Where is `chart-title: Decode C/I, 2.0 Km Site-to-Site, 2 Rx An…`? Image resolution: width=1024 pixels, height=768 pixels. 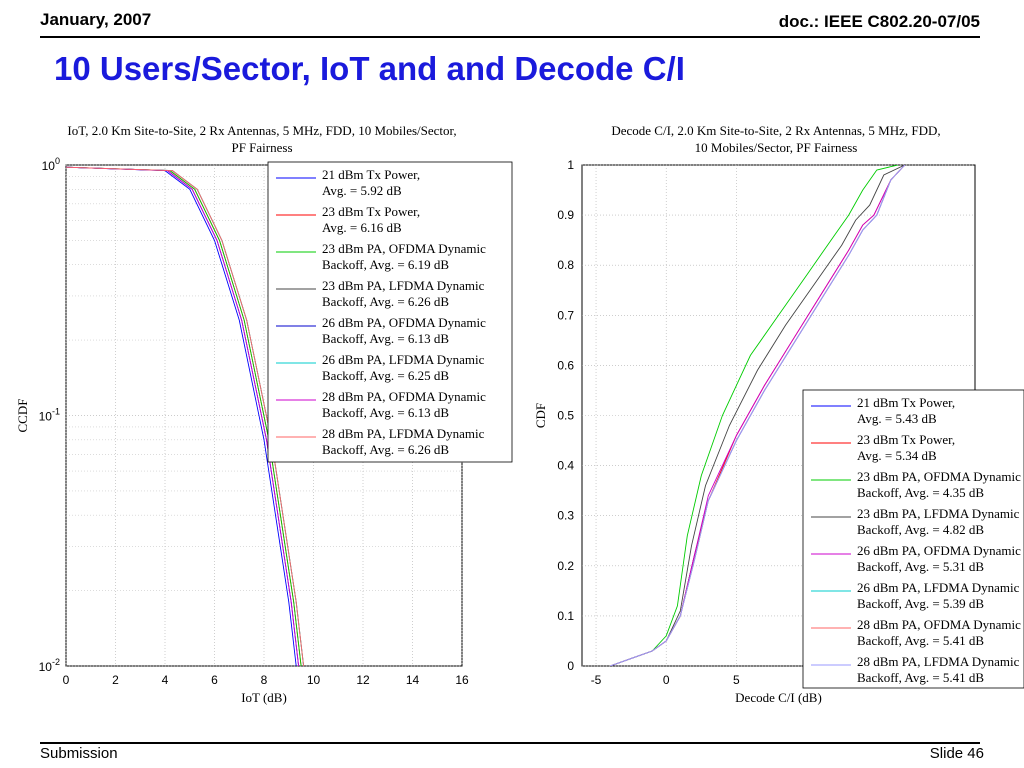
chart-title: Decode C/I, 2.0 Km Site-to-Site, 2 Rx An… is located at coordinates (775, 130).